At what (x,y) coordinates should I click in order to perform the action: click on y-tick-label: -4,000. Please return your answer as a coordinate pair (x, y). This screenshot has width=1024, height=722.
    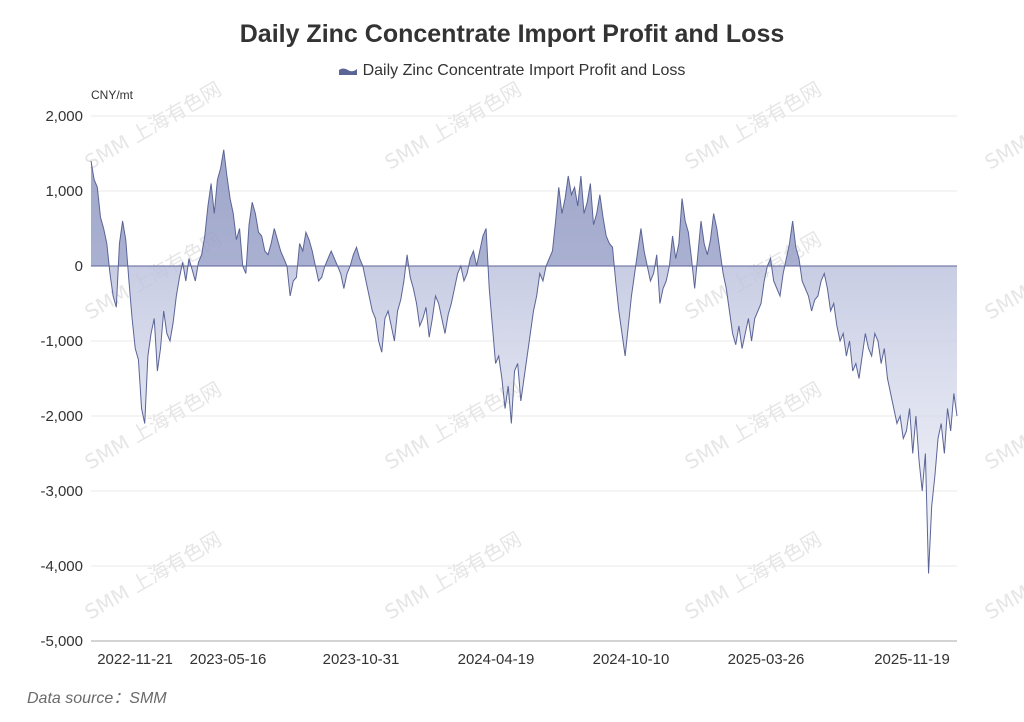
    Looking at the image, I should click on (61, 566).